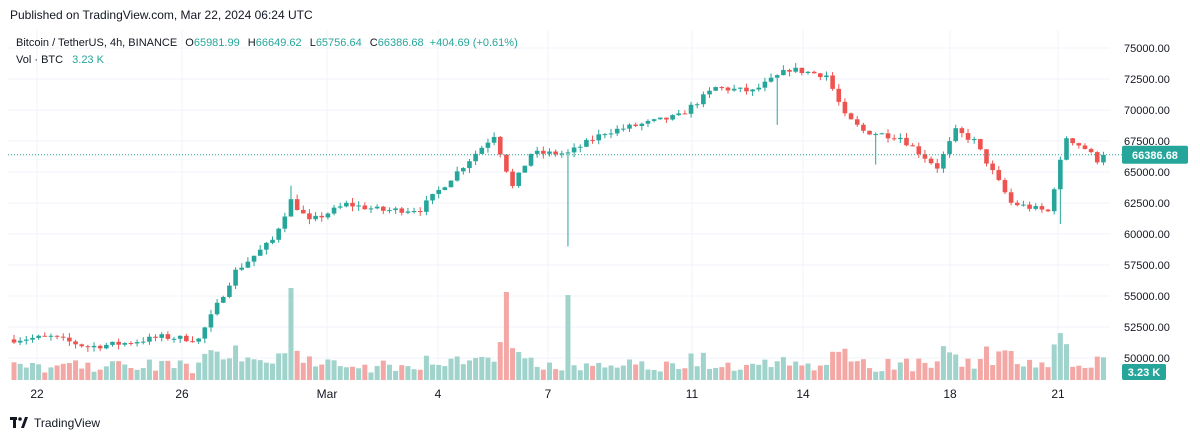  Describe the element at coordinates (373, 43) in the screenshot. I see `close-key: C` at that location.